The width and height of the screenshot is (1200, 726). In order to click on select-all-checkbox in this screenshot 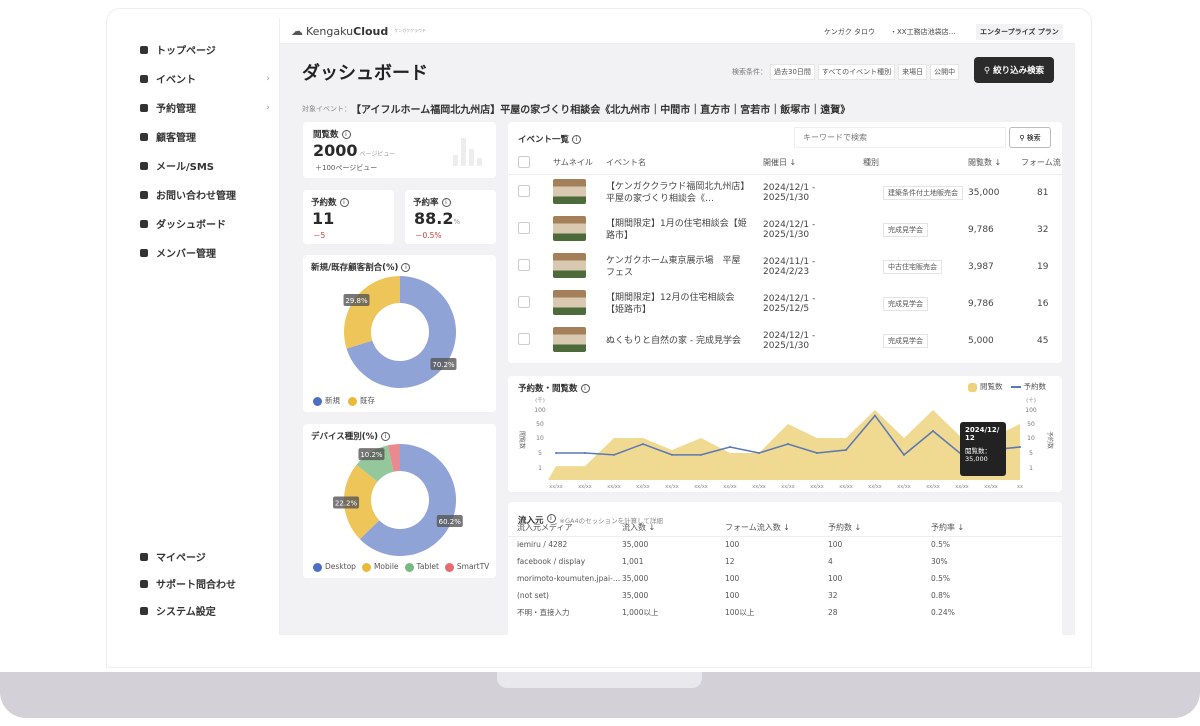, I will do `click(524, 161)`.